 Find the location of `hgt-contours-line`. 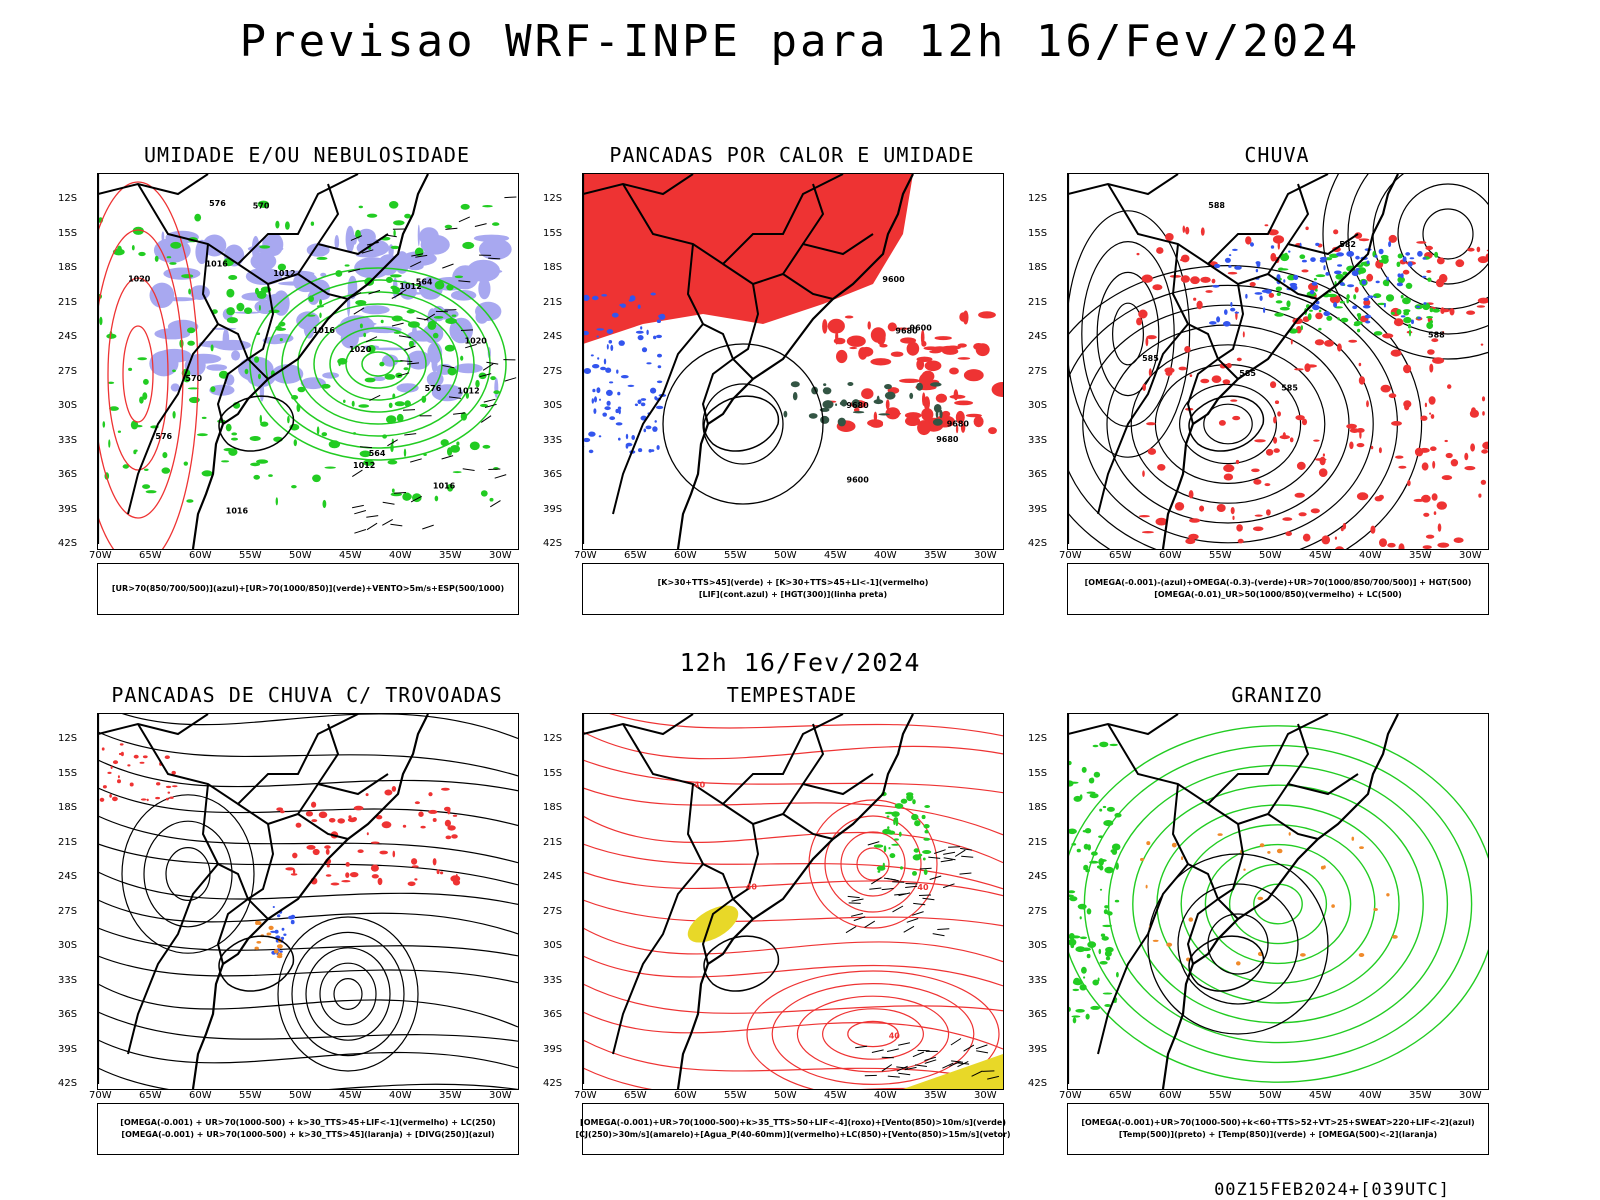

hgt-contours-line is located at coordinates (743, 424).